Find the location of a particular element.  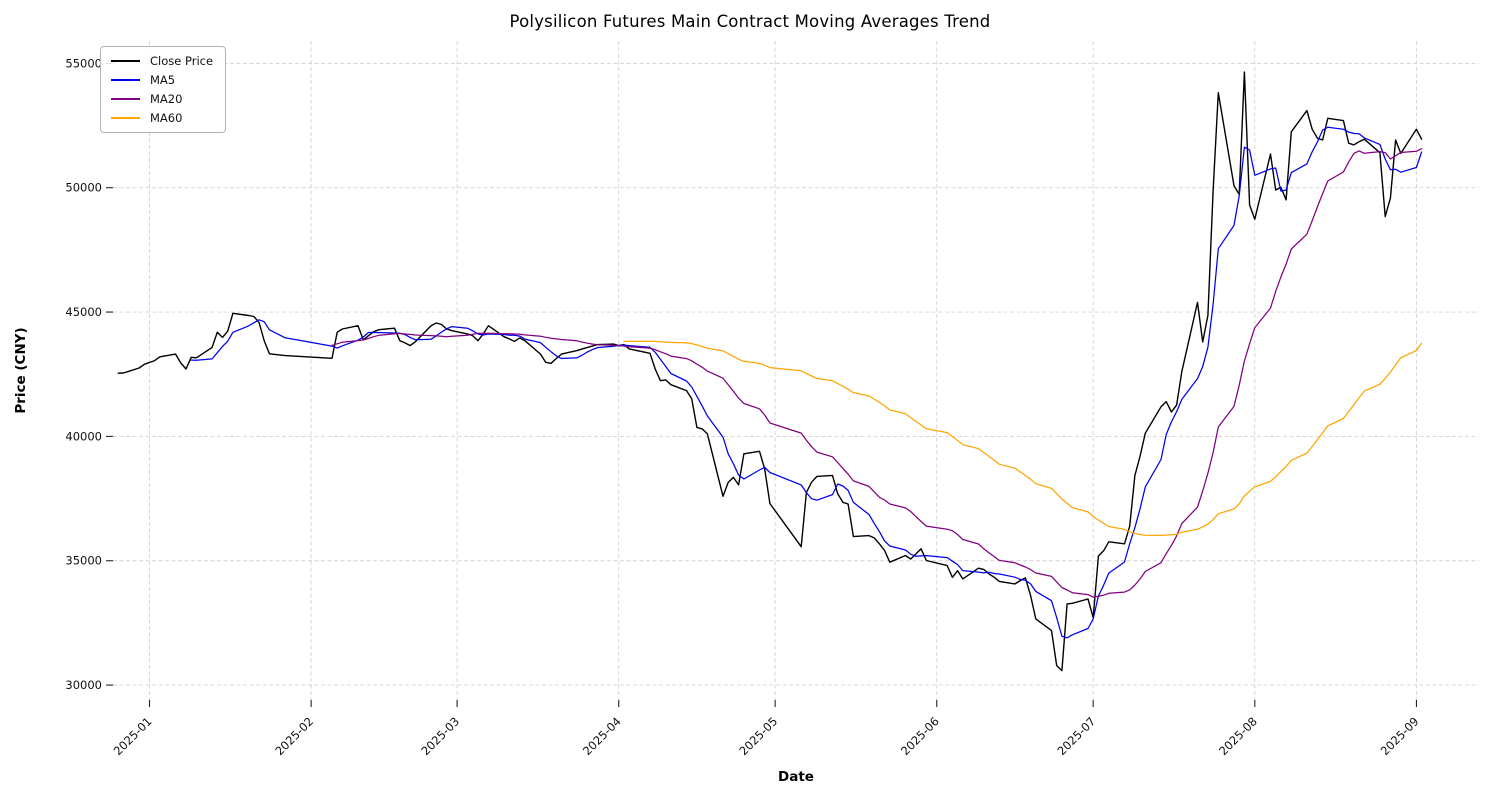

y-tick-label: 35000 is located at coordinates (83, 561).